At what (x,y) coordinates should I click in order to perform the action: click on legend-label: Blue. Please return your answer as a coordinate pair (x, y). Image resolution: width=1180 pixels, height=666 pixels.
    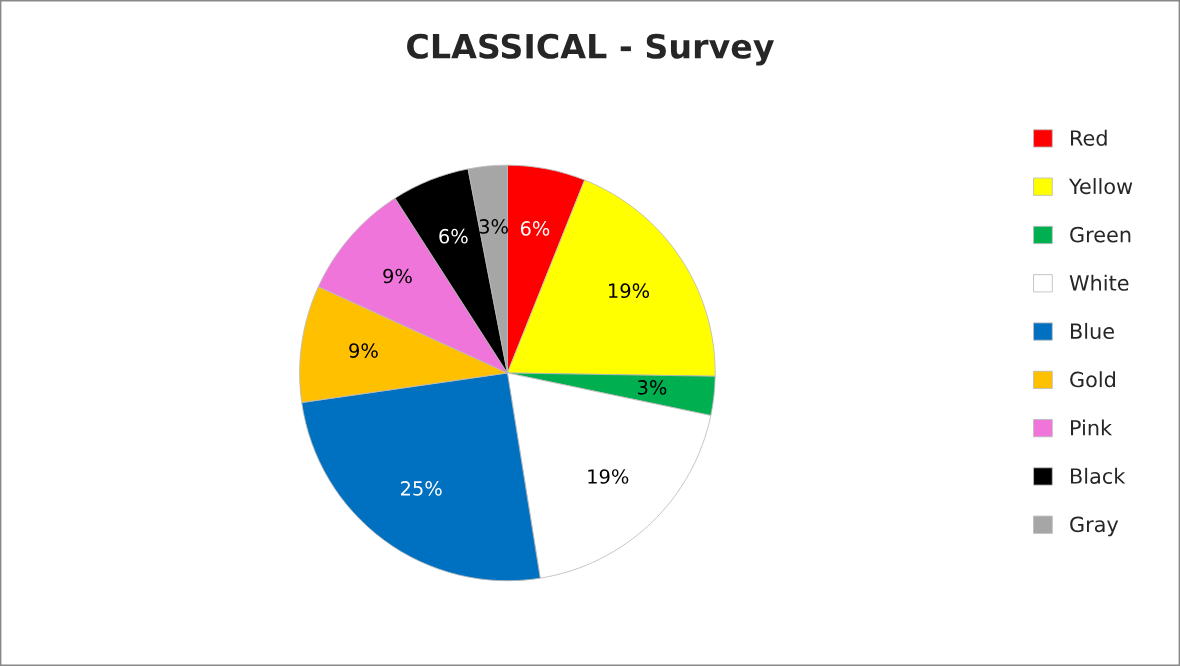
    Looking at the image, I should click on (1092, 331).